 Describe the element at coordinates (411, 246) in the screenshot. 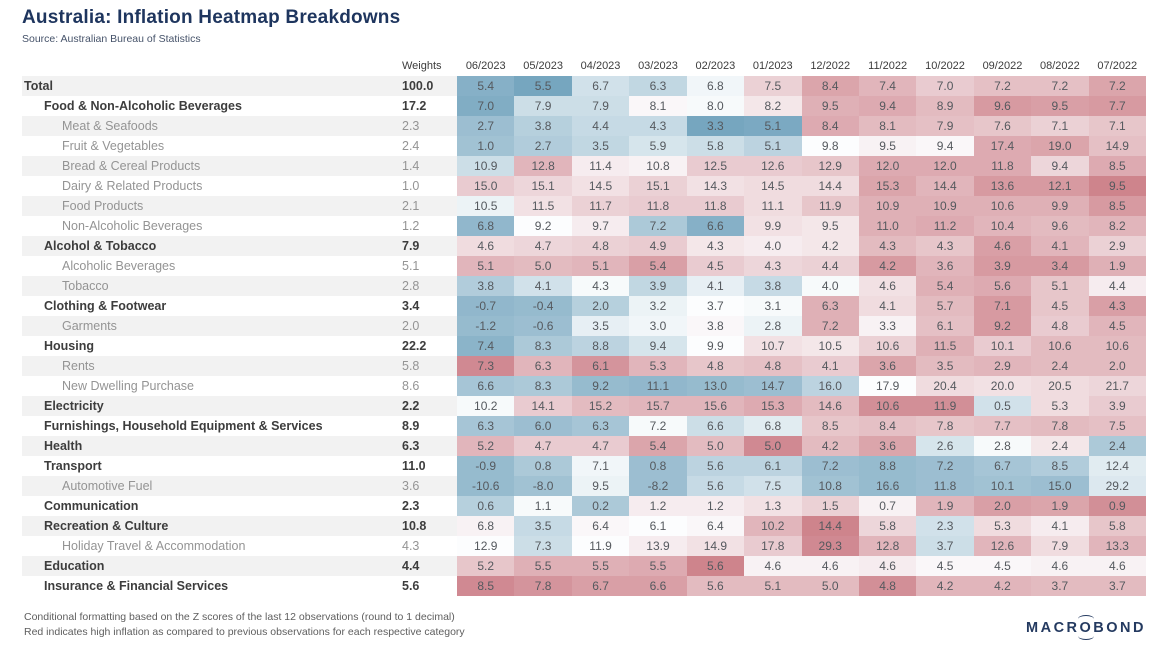

I see `weight-value: 7.9` at that location.